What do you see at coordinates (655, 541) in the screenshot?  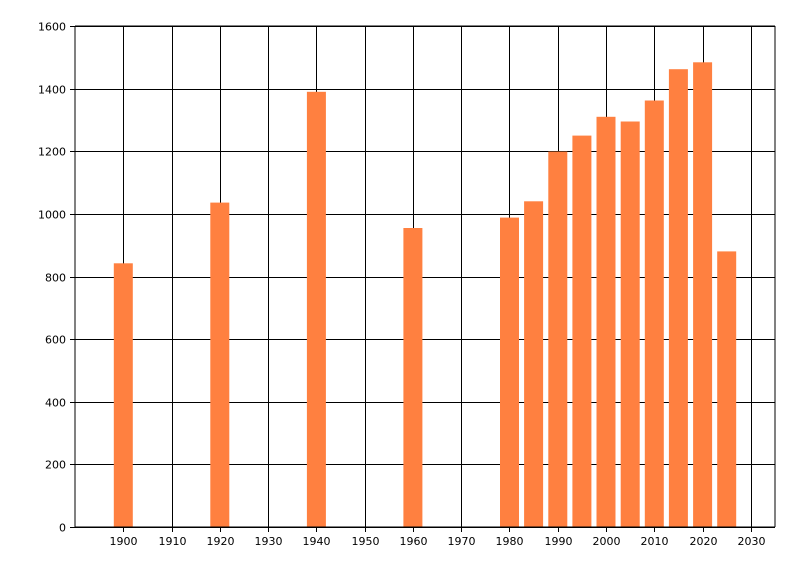 I see `x-tick-label: 2010` at bounding box center [655, 541].